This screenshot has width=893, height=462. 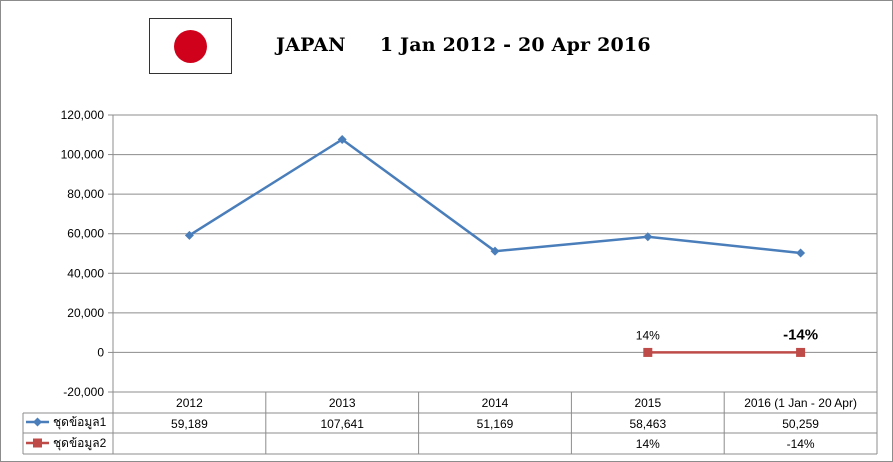 What do you see at coordinates (800, 424) in the screenshot?
I see `table-cell-value: 50,259` at bounding box center [800, 424].